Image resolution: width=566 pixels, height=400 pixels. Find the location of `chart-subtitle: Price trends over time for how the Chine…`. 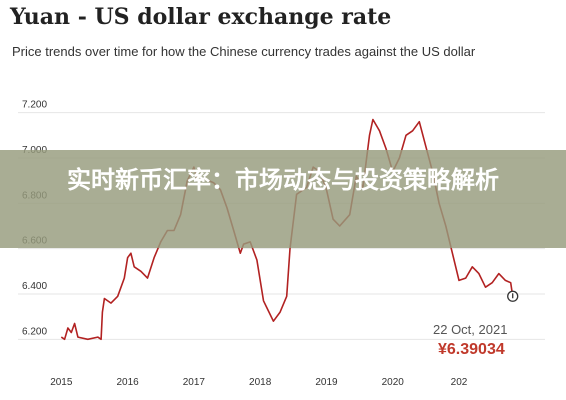

chart-subtitle: Price trends over time for how the Chine… is located at coordinates (244, 51).